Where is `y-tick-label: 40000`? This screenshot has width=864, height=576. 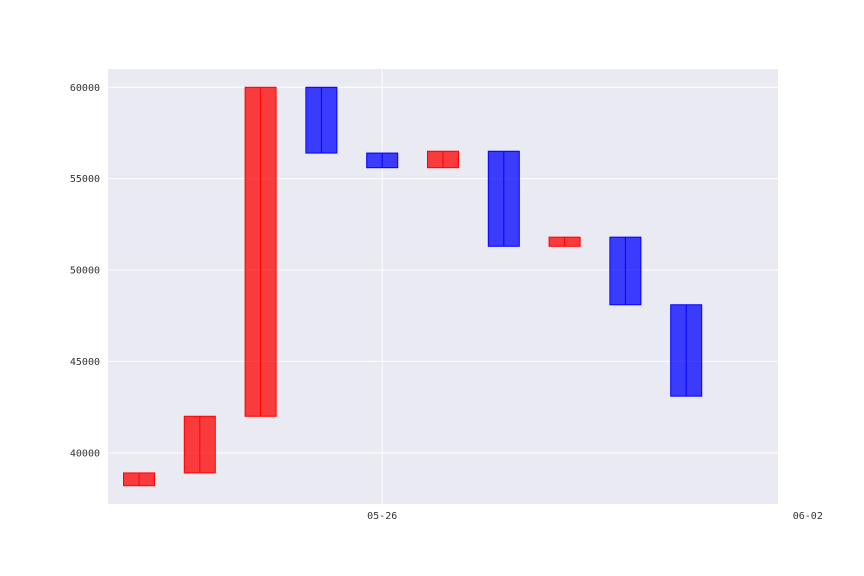 y-tick-label: 40000 is located at coordinates (85, 453).